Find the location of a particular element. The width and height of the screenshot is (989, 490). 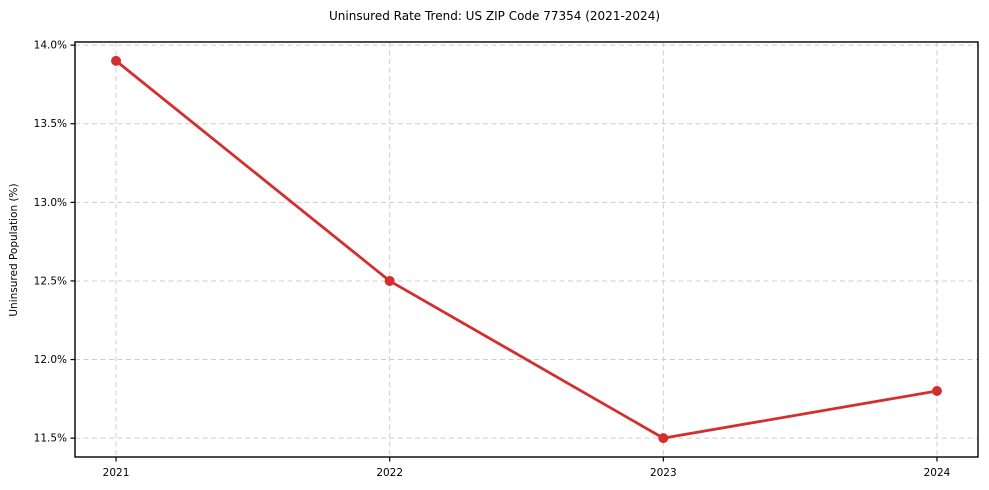

x-tick-label: 2024 is located at coordinates (937, 473).